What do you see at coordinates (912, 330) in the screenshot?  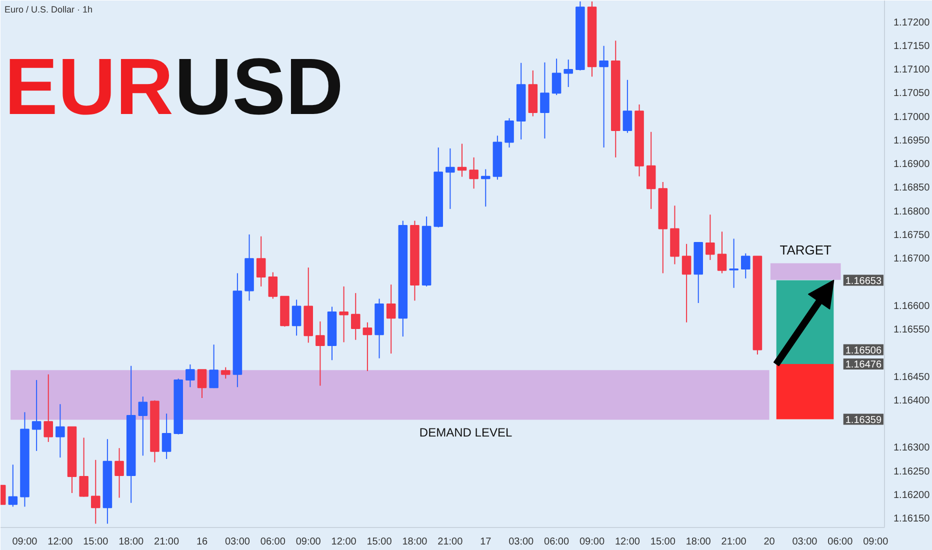 I see `y-tick-label: 1.16550` at bounding box center [912, 330].